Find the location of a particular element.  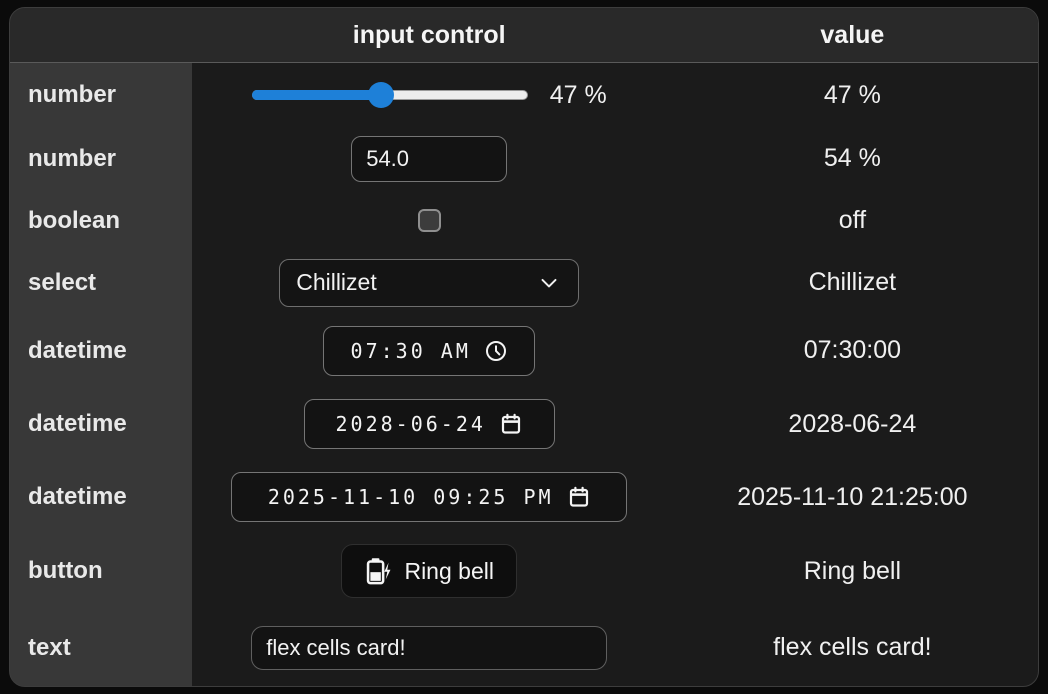

table-row: number 54 % is located at coordinates (524, 158).